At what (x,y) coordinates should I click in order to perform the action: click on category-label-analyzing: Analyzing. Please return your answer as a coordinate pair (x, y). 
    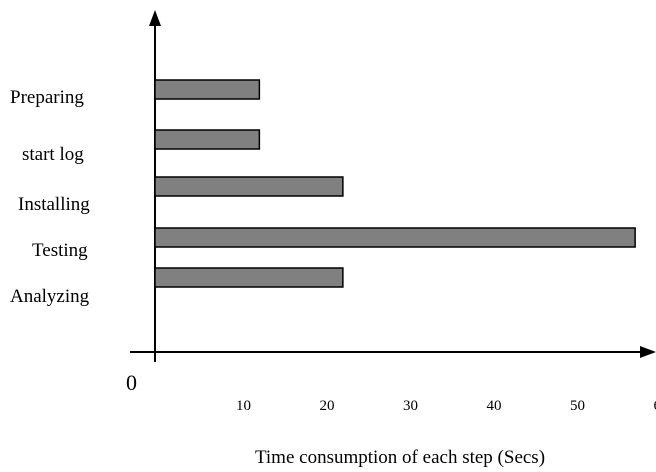
    Looking at the image, I should click on (50, 296).